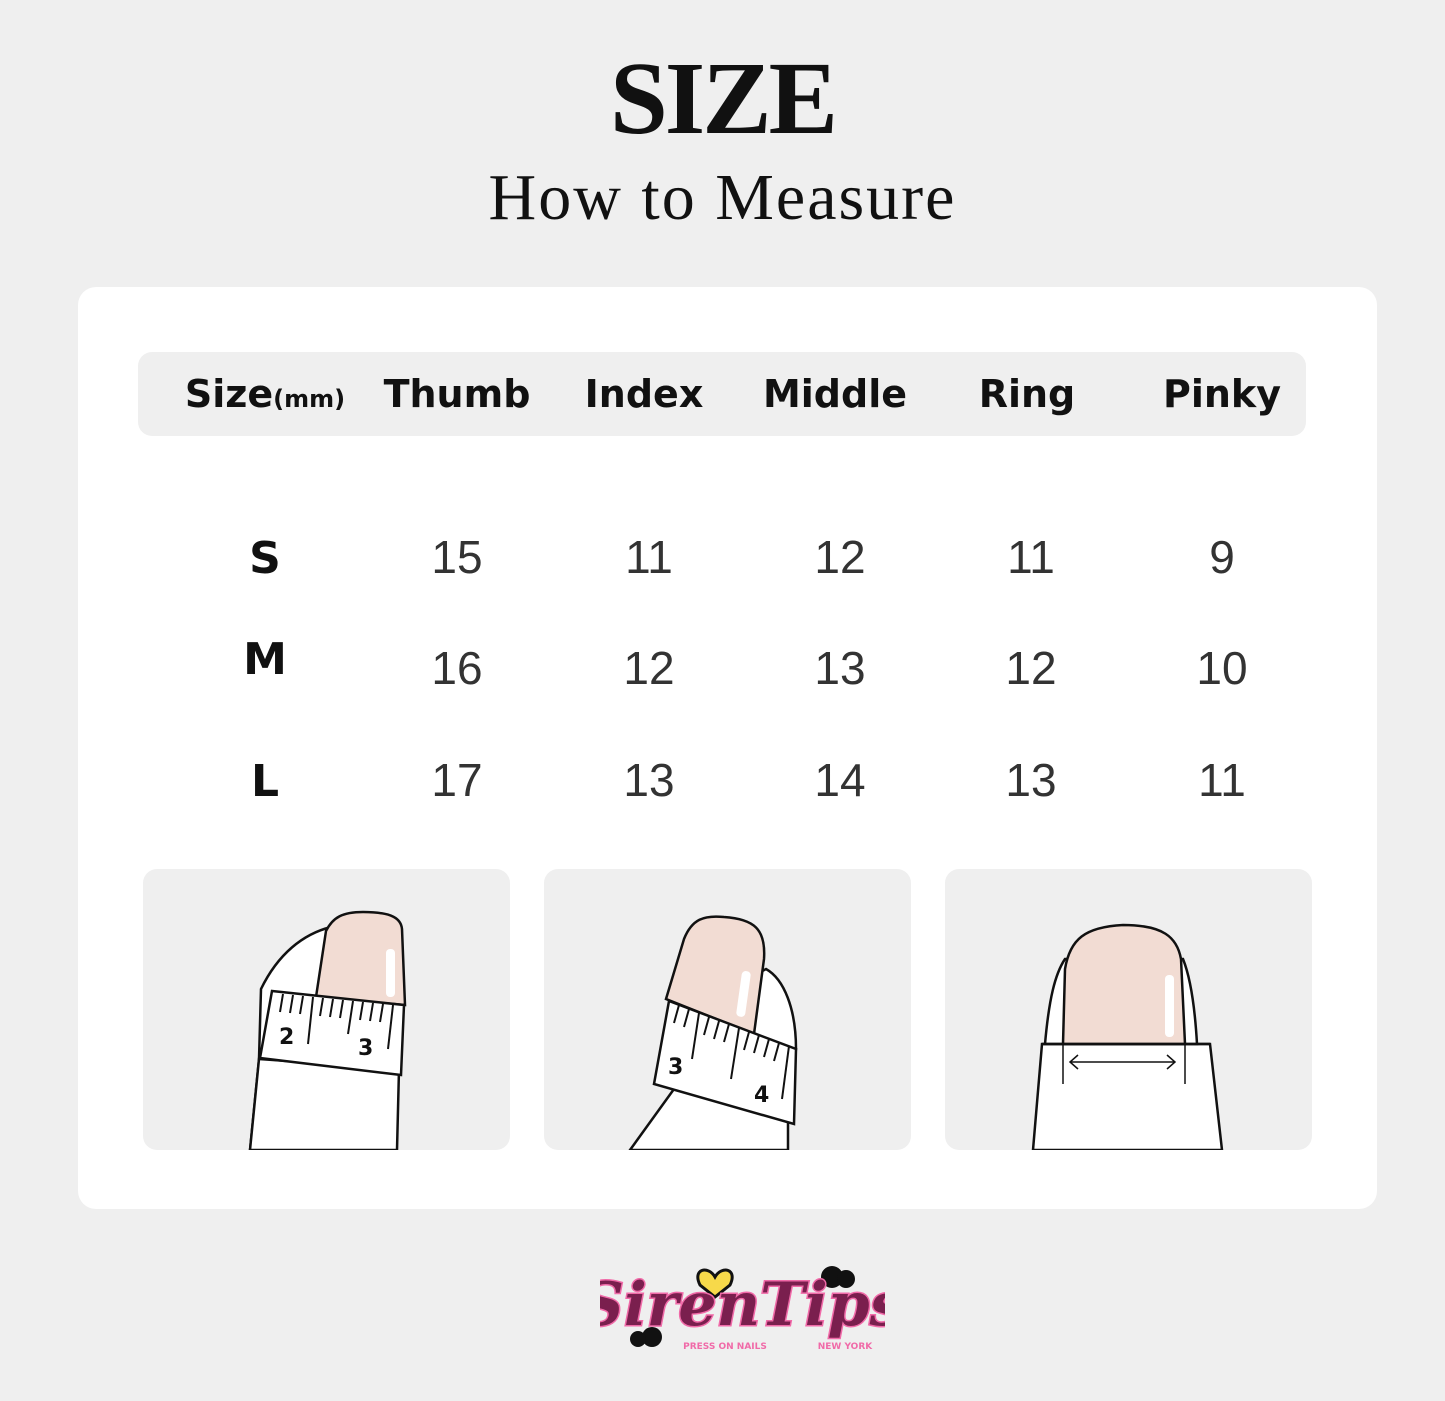 This screenshot has width=1445, height=1401. What do you see at coordinates (742, 1305) in the screenshot?
I see `logo-brand-text: SirenTips` at bounding box center [742, 1305].